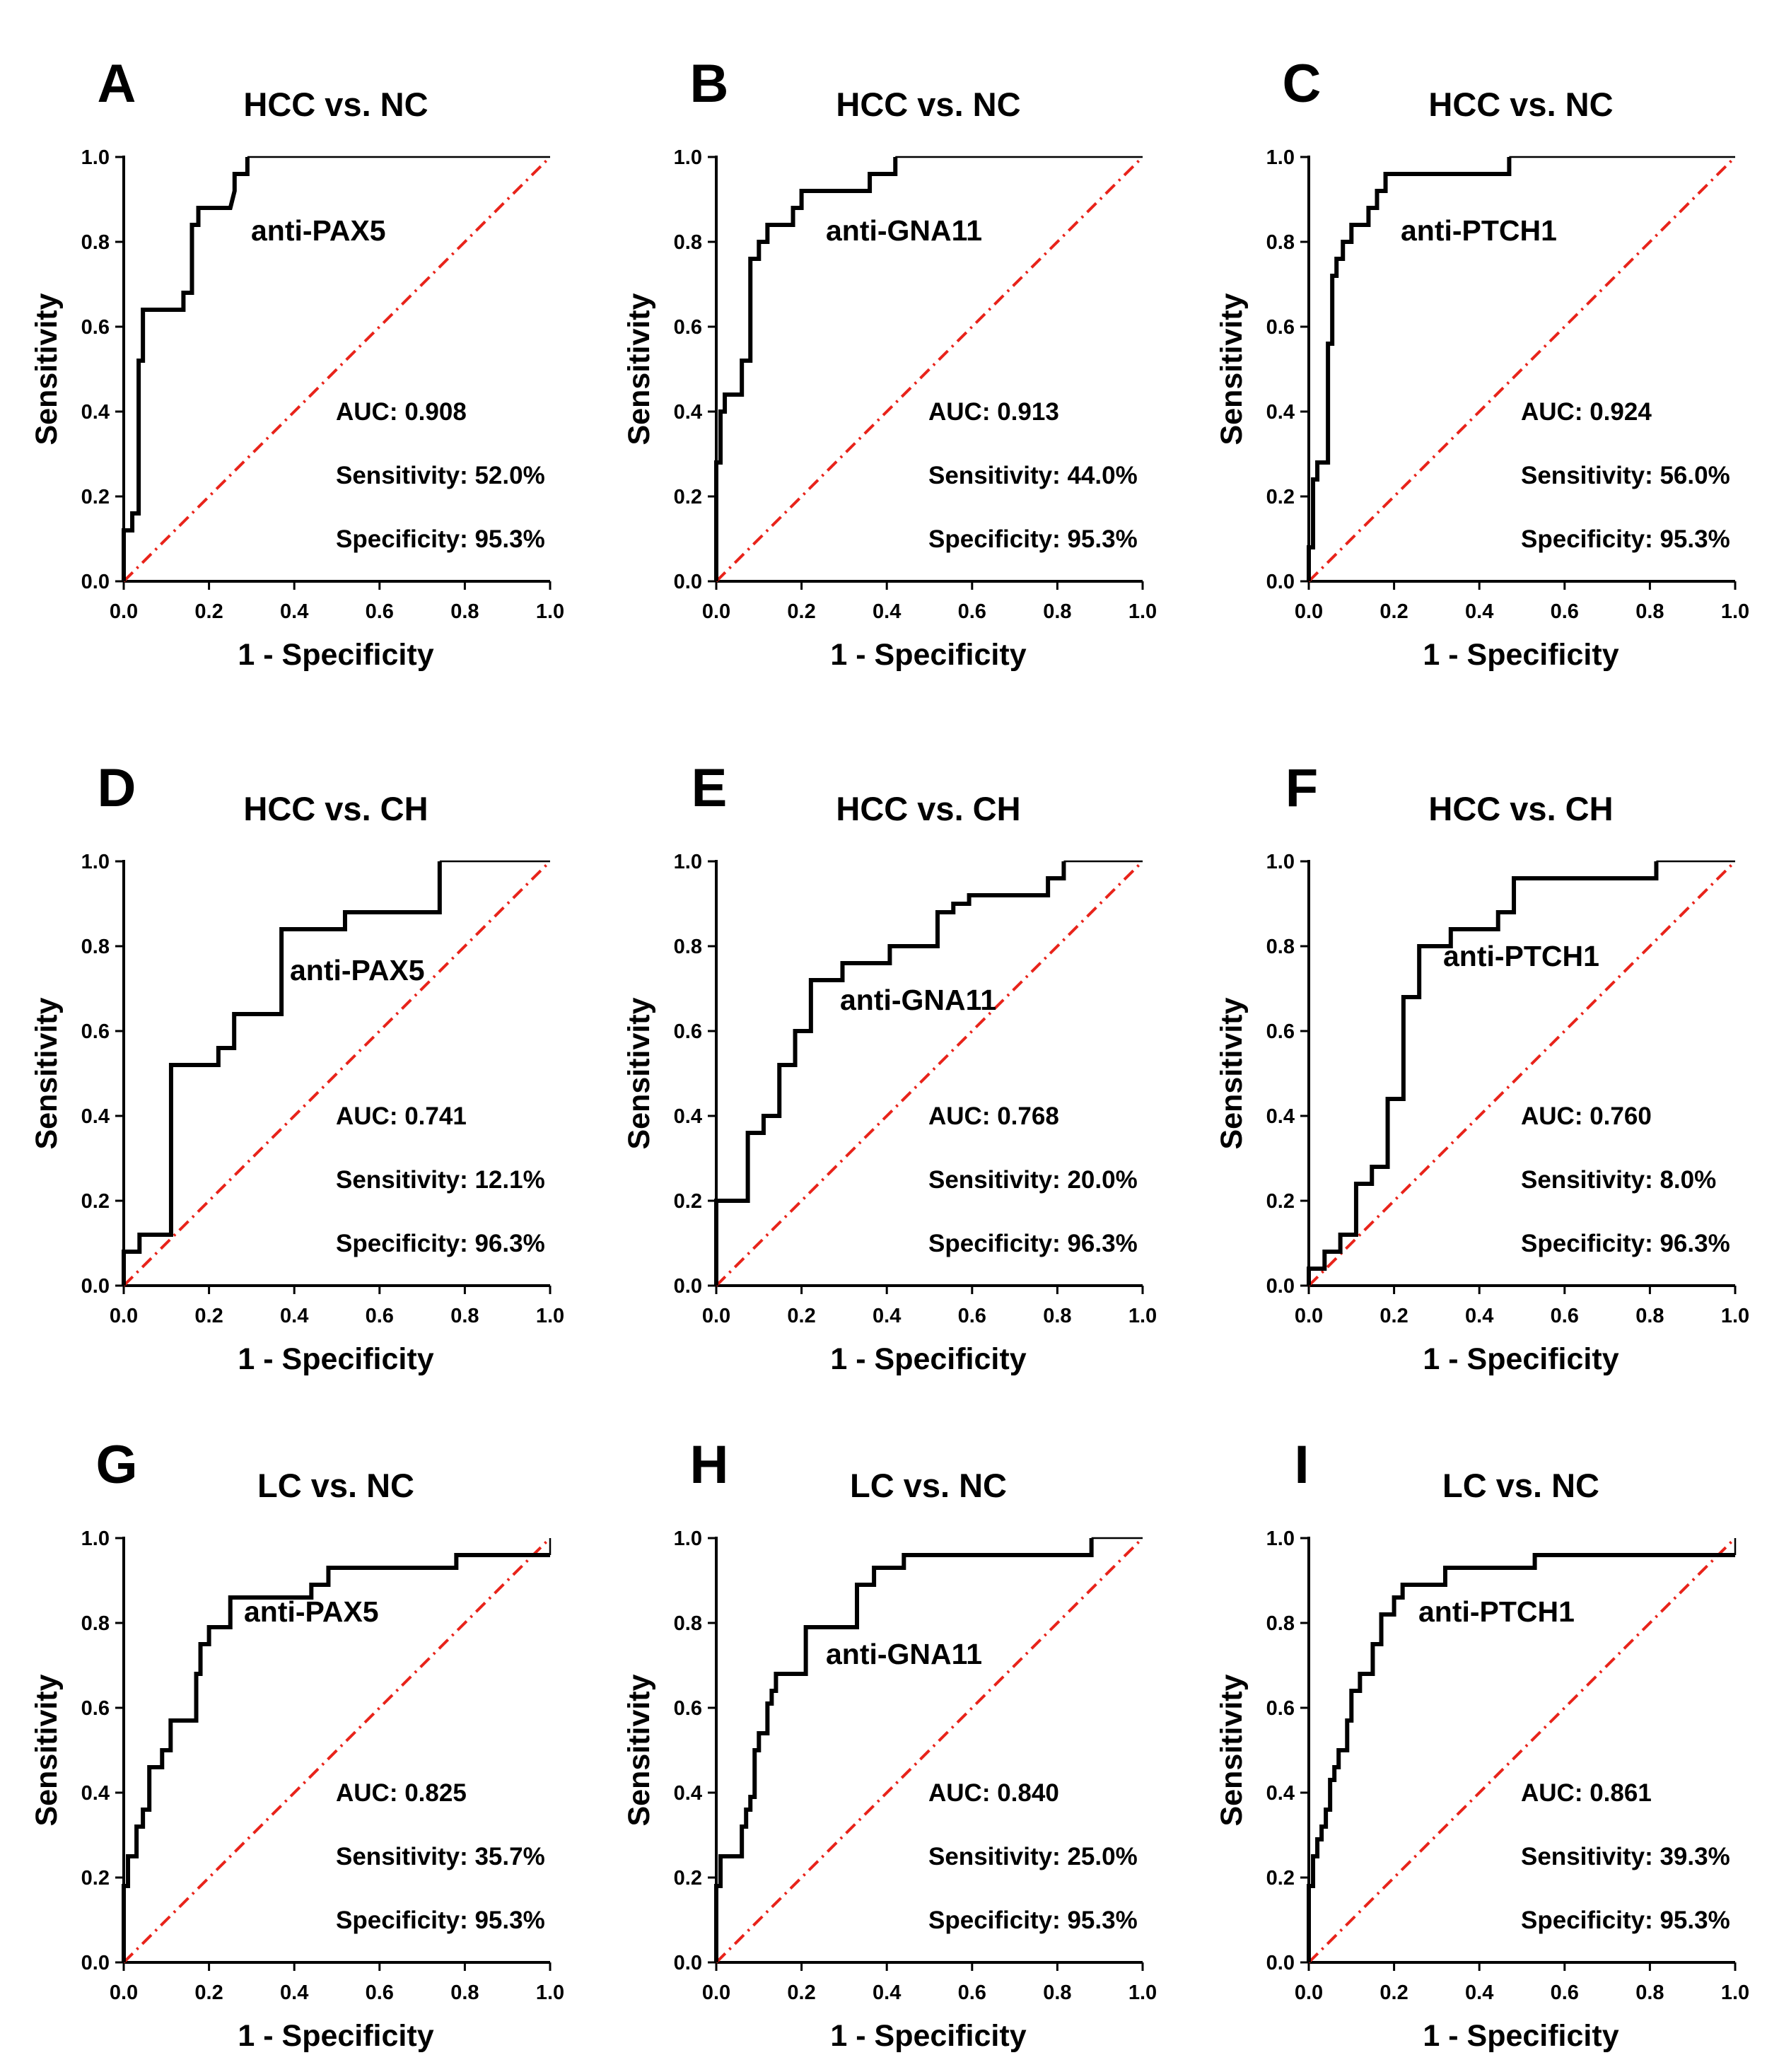 The height and width of the screenshot is (2072, 1779). Describe the element at coordinates (401, 1793) in the screenshot. I see `auc-value: AUC: 0.825` at that location.